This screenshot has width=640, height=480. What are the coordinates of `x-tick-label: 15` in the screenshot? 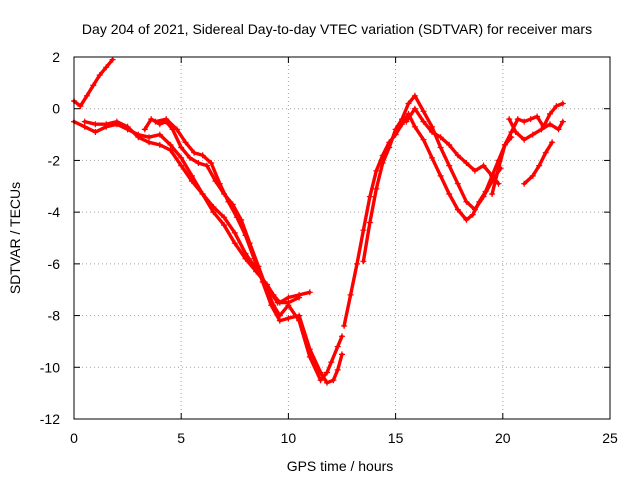 It's located at (396, 438).